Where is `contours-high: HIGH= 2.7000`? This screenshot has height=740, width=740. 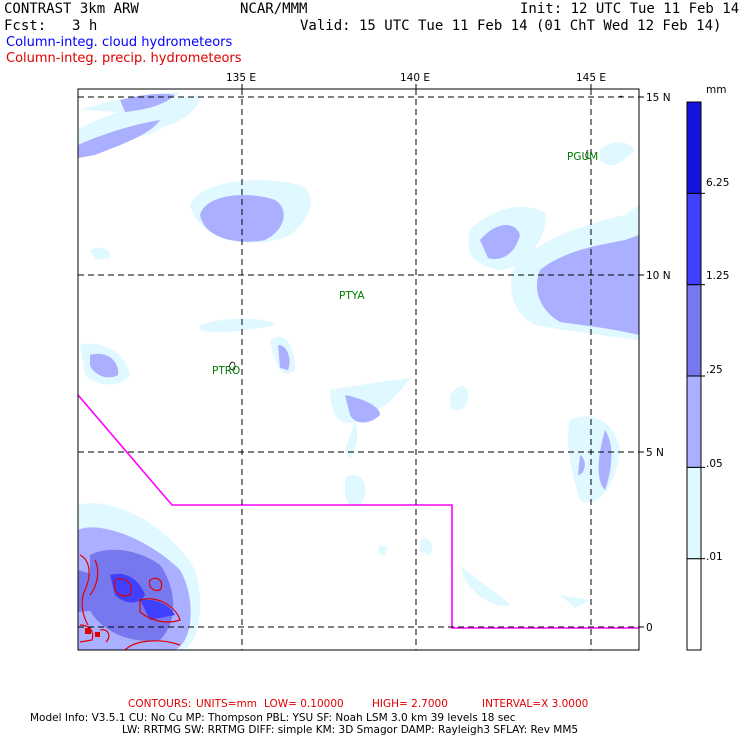
contours-high: HIGH= 2.7000 is located at coordinates (410, 704).